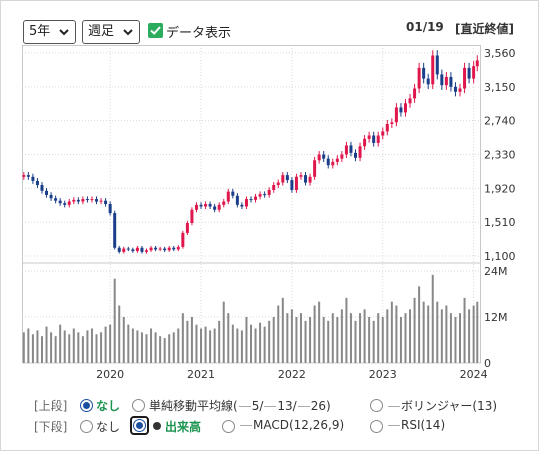 The image size is (539, 451). What do you see at coordinates (108, 406) in the screenshot?
I see `upper-none-label: なし` at bounding box center [108, 406].